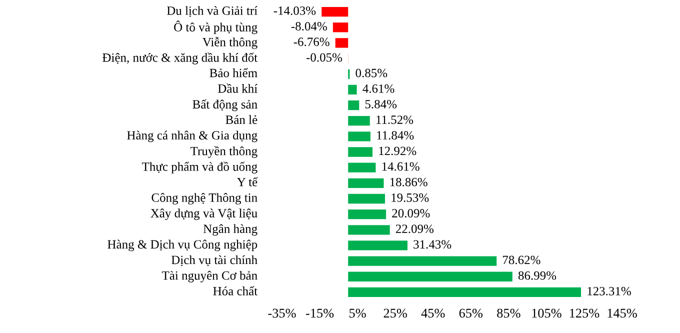  What do you see at coordinates (242, 119) in the screenshot?
I see `y-tick-label: Bán lẻ` at bounding box center [242, 119].